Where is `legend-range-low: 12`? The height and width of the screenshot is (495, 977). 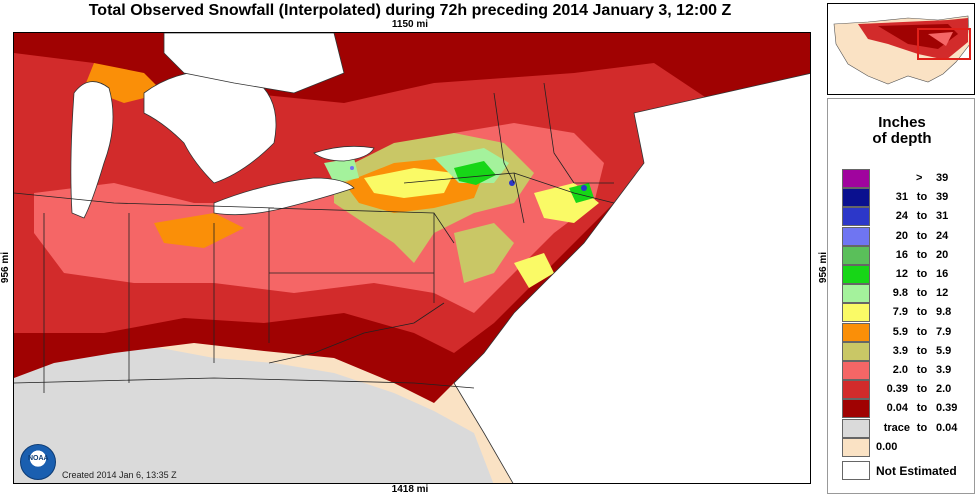
legend-range-low: 12 is located at coordinates (901, 274).